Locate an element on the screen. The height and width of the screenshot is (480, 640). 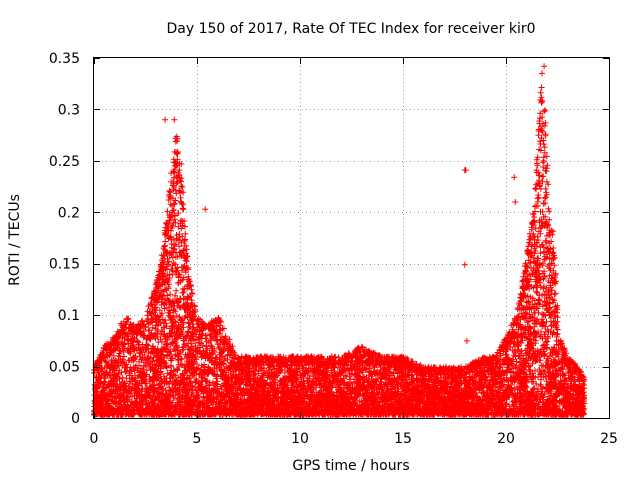
y-tick-label: 0.3 is located at coordinates (69, 110).